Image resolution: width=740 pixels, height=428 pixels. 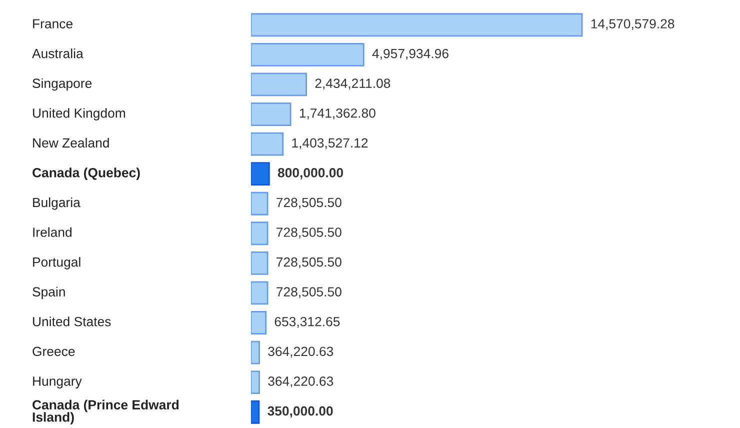 I want to click on data-label: 1,741,362.80, so click(x=338, y=114).